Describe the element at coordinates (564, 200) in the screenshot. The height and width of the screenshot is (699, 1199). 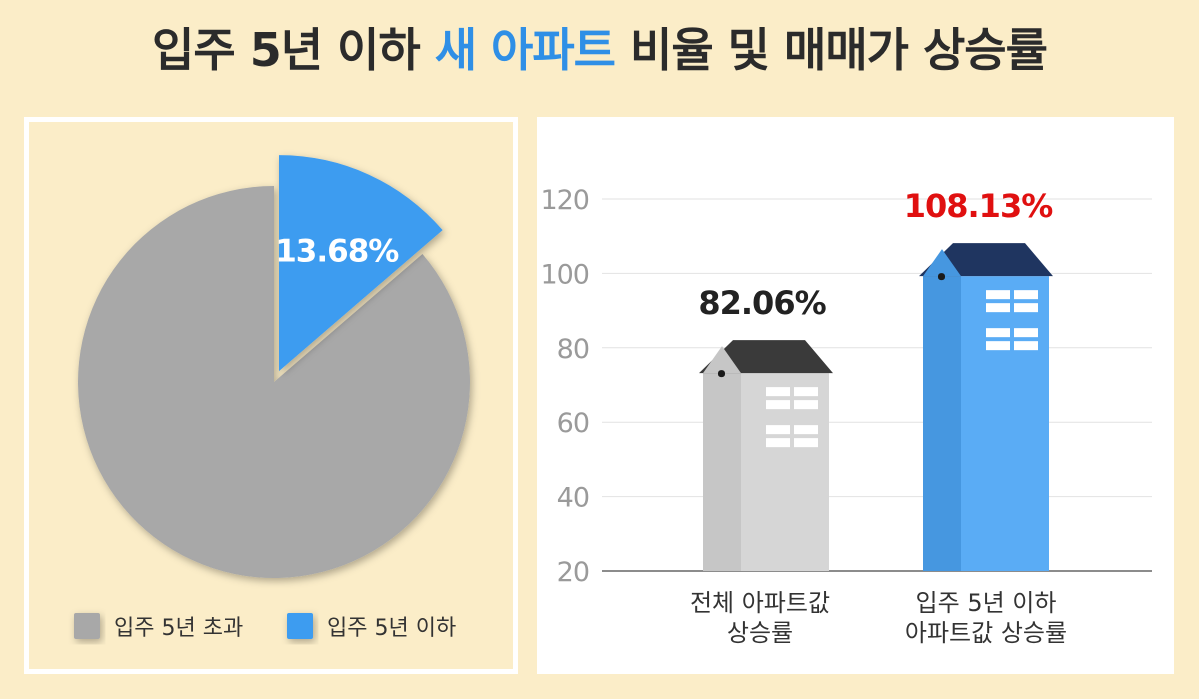
I see `y-tick-label: 120` at that location.